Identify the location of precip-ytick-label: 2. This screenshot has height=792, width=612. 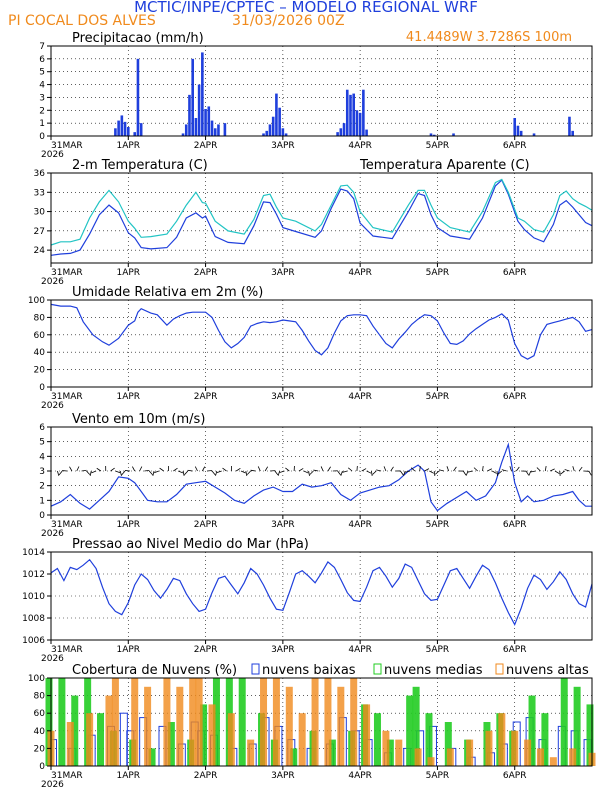
(42, 111).